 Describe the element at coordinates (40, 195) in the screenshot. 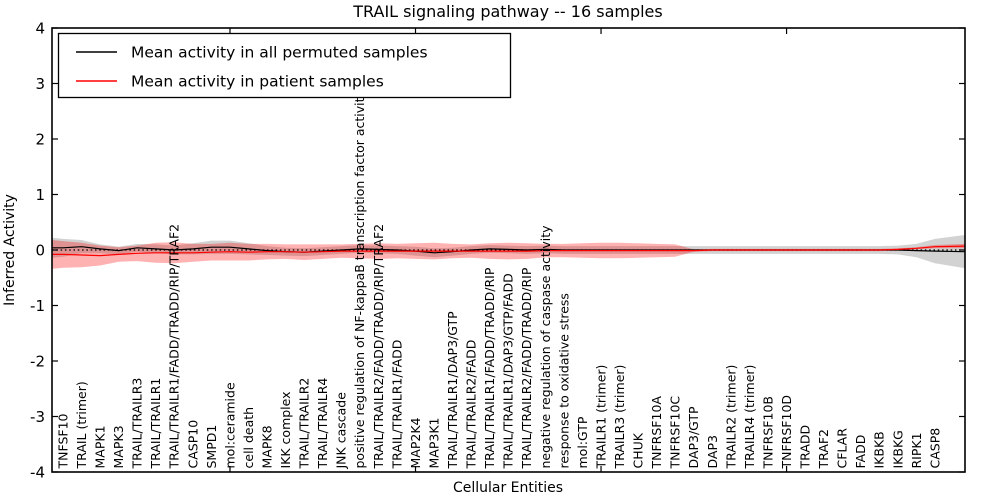

I see `y-tick-label: 1` at that location.